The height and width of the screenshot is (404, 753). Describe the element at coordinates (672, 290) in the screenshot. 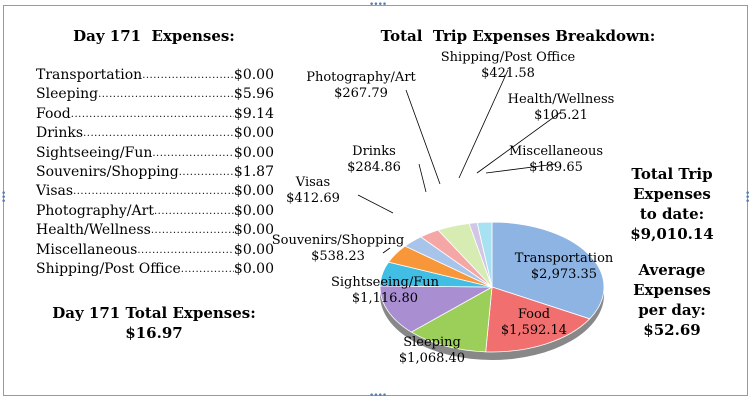

I see `average-label-2: Expenses` at that location.